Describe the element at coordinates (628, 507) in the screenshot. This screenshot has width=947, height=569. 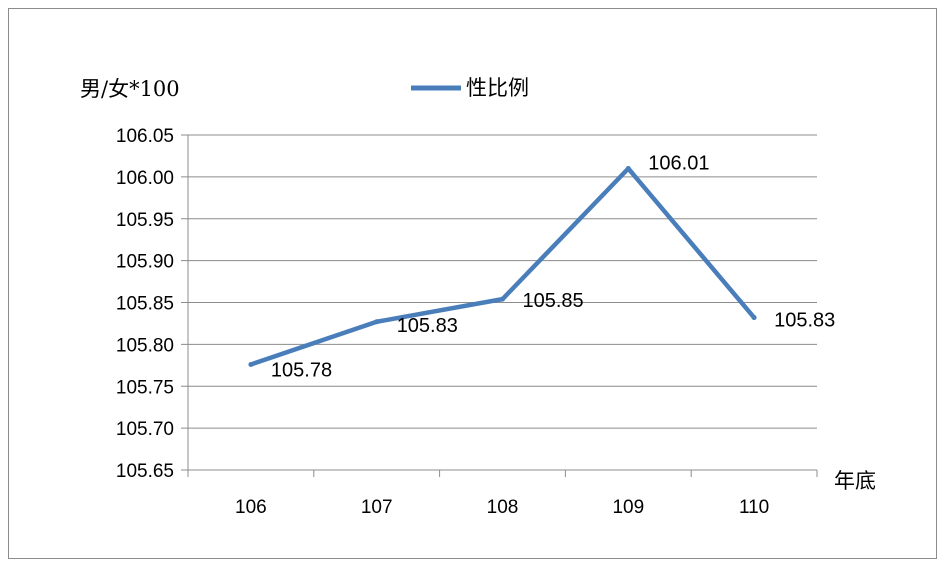
I see `x-tick-label: 109` at that location.